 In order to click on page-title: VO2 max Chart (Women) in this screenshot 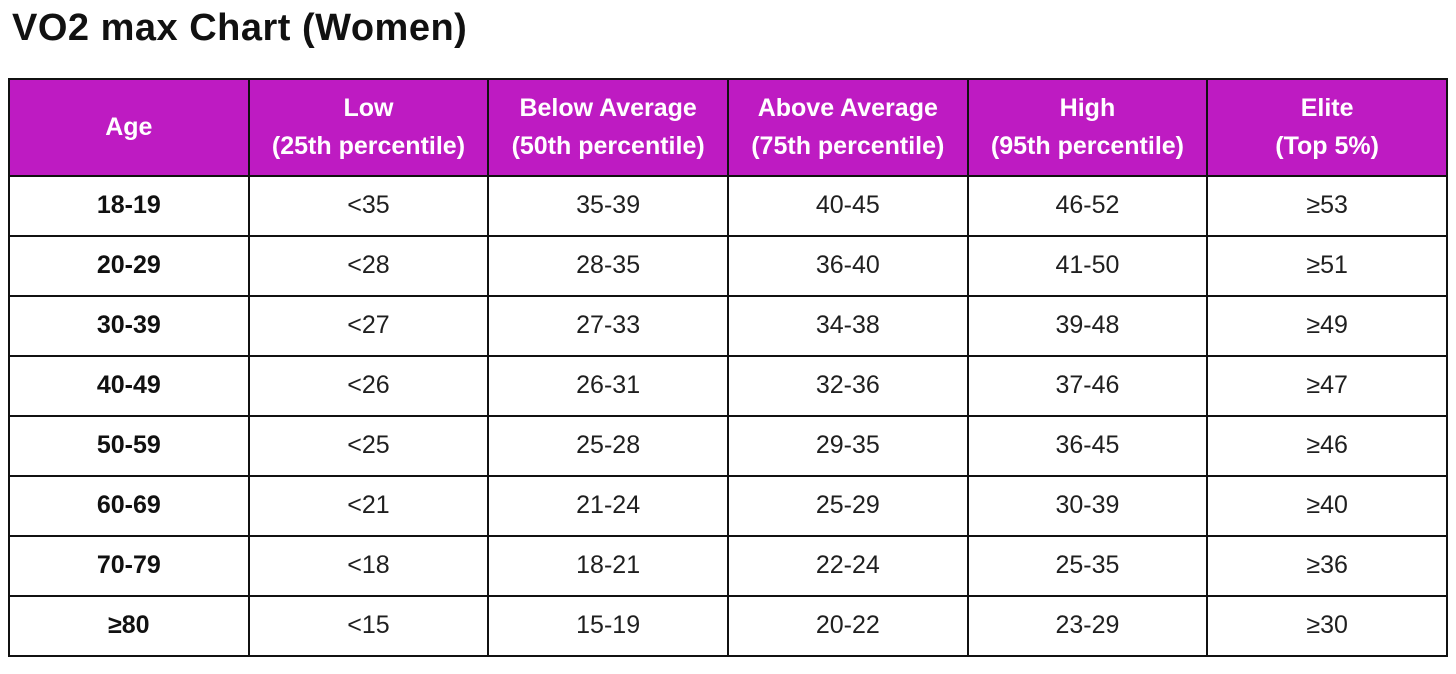, I will do `click(240, 28)`.